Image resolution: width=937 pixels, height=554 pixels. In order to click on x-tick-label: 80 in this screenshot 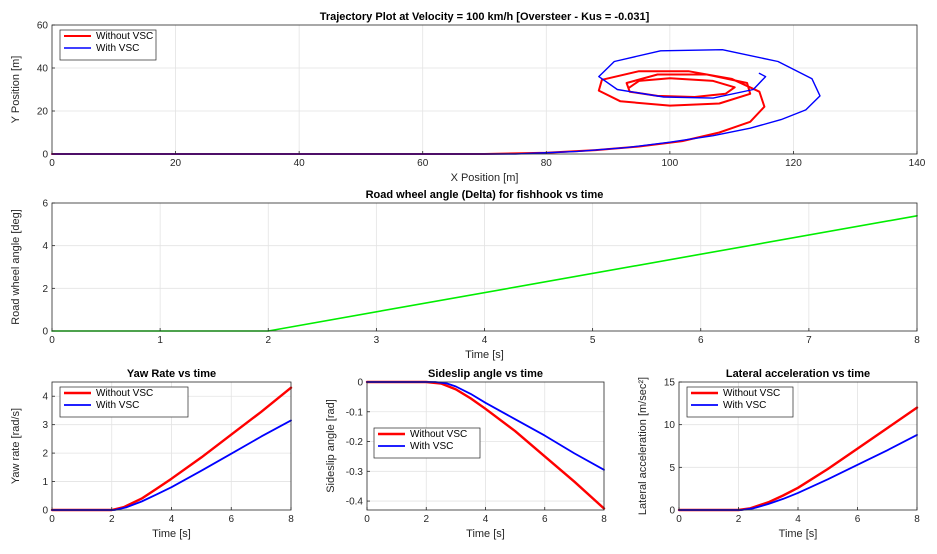, I will do `click(547, 163)`.